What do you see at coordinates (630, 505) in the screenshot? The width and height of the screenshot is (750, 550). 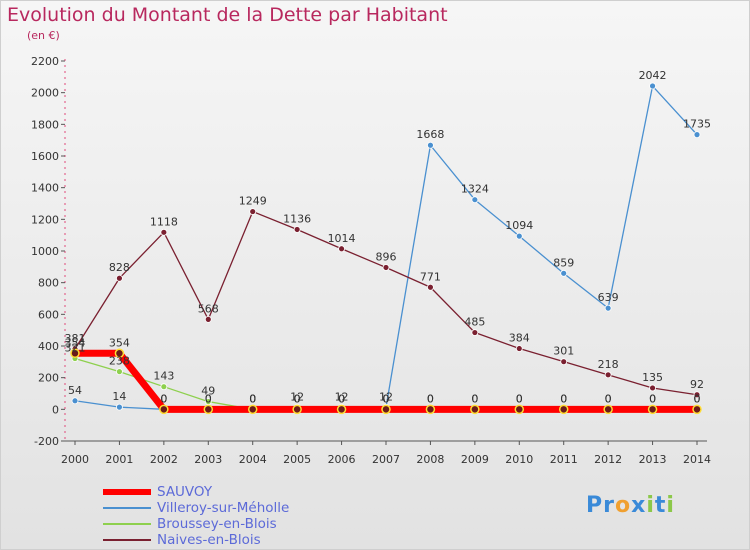 I see `proxiti-logo: Proxiti` at bounding box center [630, 505].